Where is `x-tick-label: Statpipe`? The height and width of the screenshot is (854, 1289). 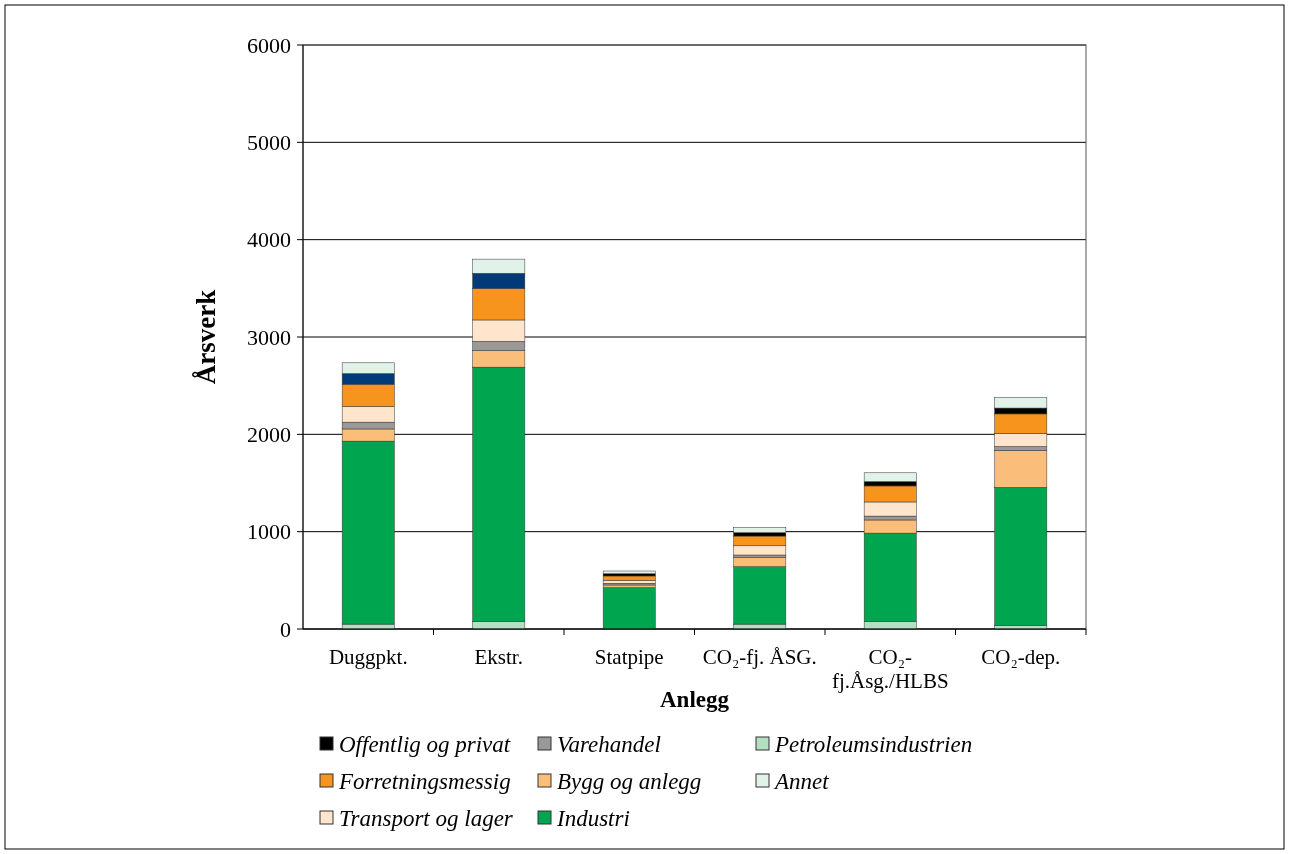
x-tick-label: Statpipe is located at coordinates (629, 657).